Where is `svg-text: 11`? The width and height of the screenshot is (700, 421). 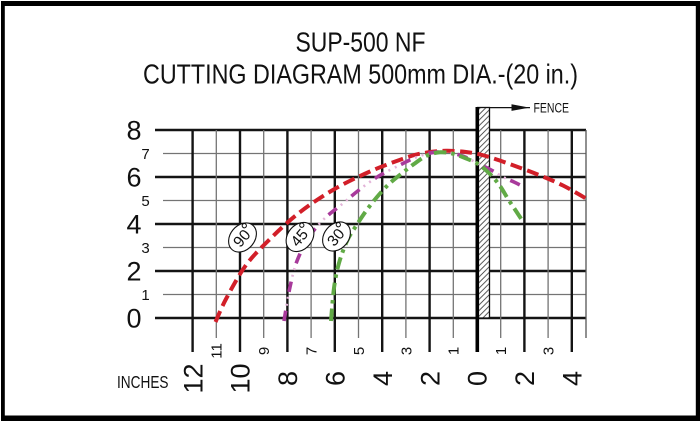 svg-text: 11 is located at coordinates (217, 351).